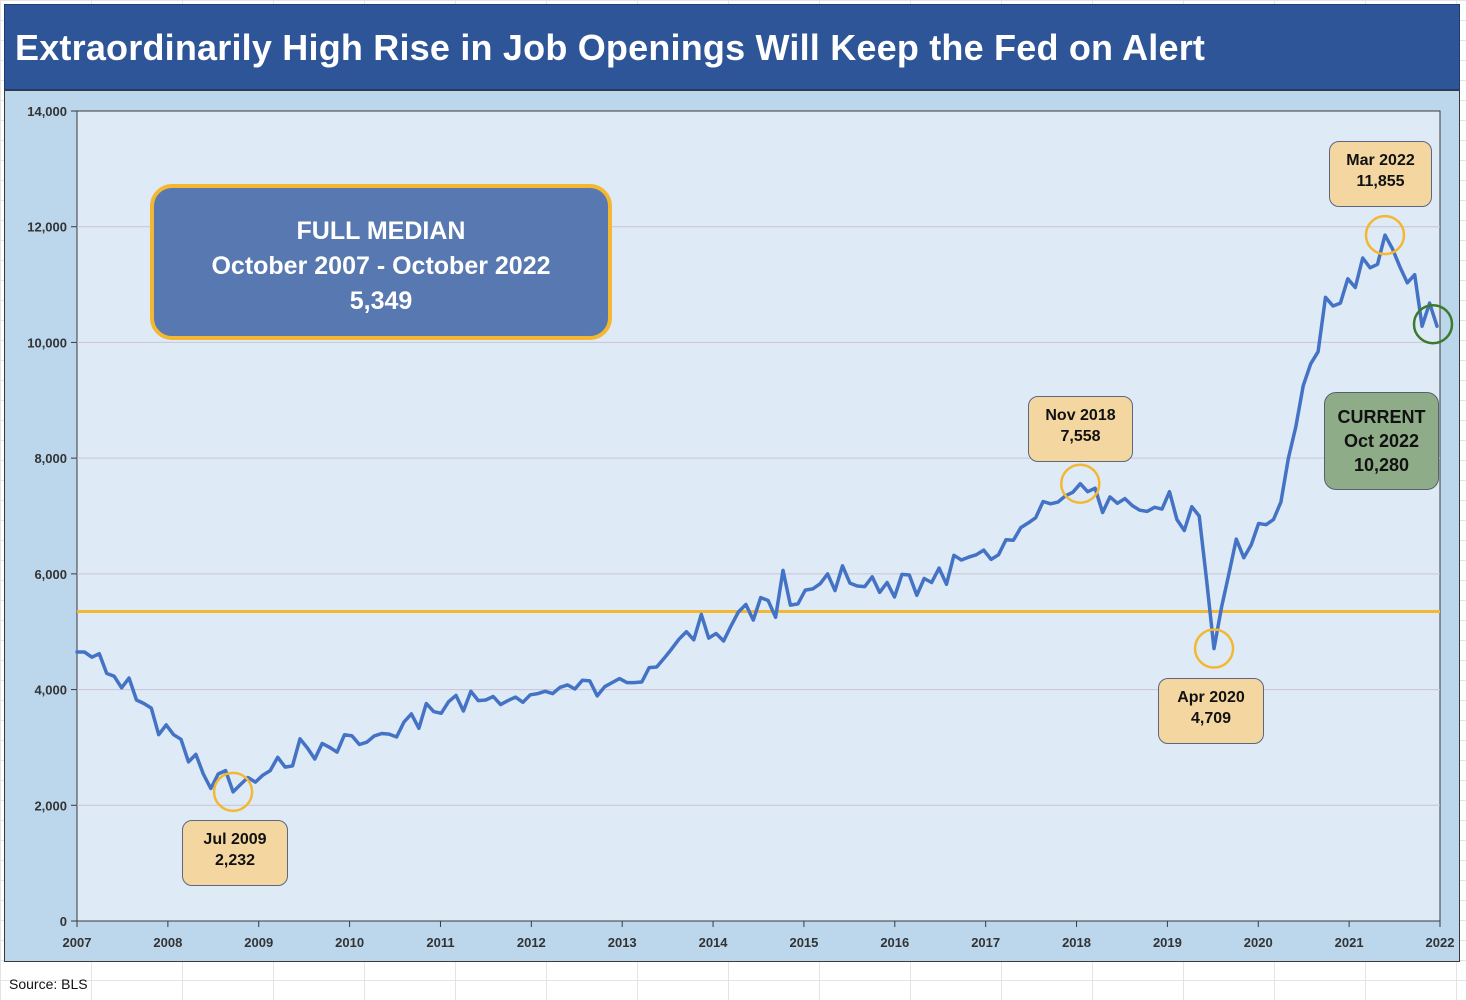  I want to click on source-note: Source: BLS, so click(48, 984).